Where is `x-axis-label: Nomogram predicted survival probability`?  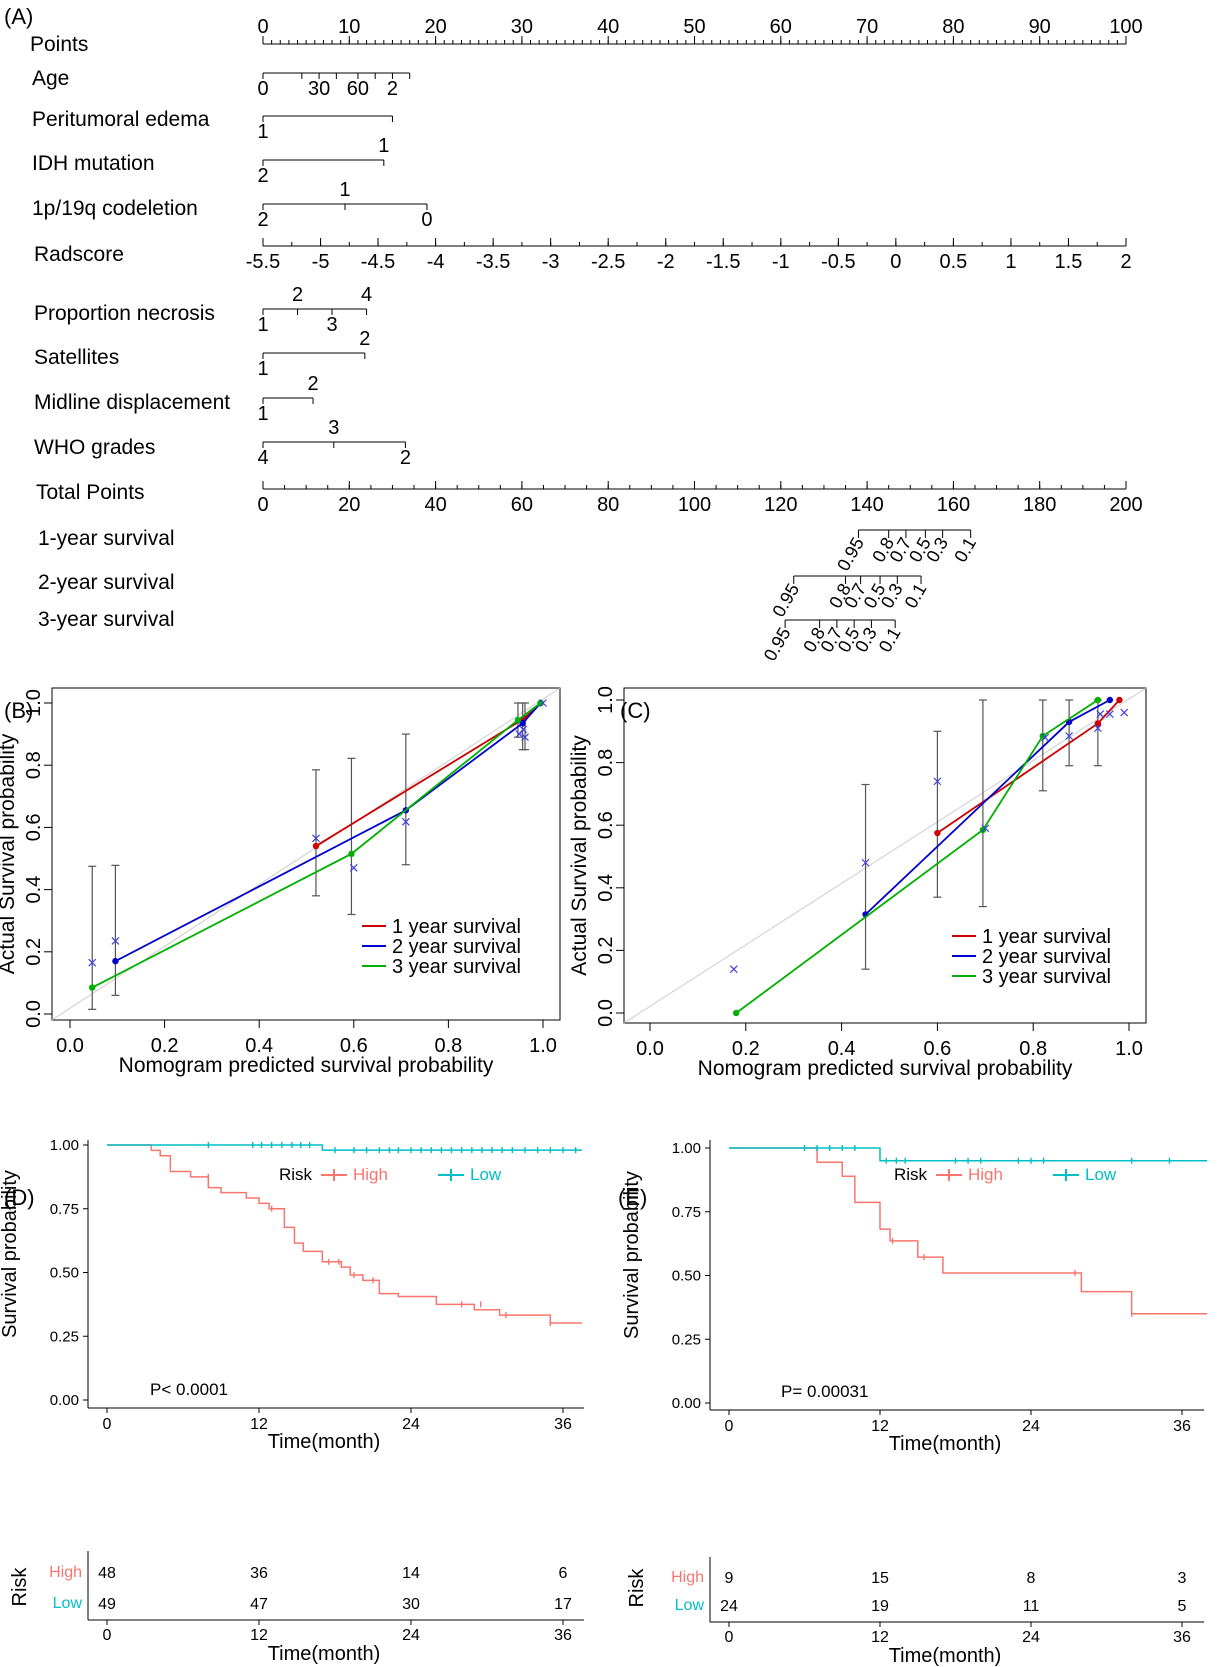 x-axis-label: Nomogram predicted survival probability is located at coordinates (306, 1065).